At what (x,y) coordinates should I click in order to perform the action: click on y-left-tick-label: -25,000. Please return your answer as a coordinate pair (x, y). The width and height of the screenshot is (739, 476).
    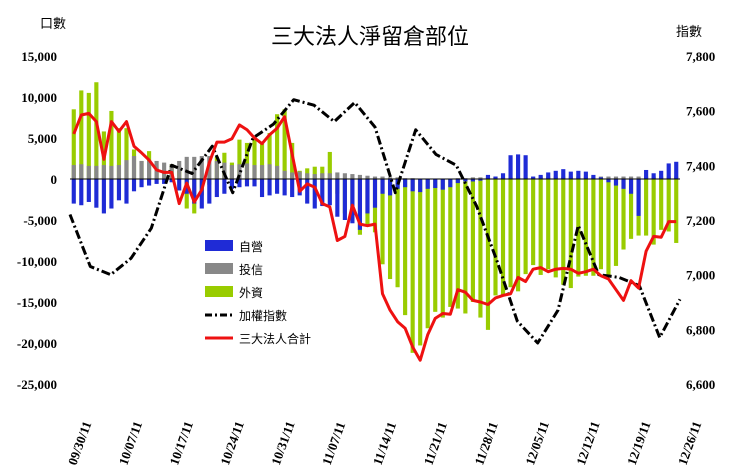
    Looking at the image, I should click on (37, 384).